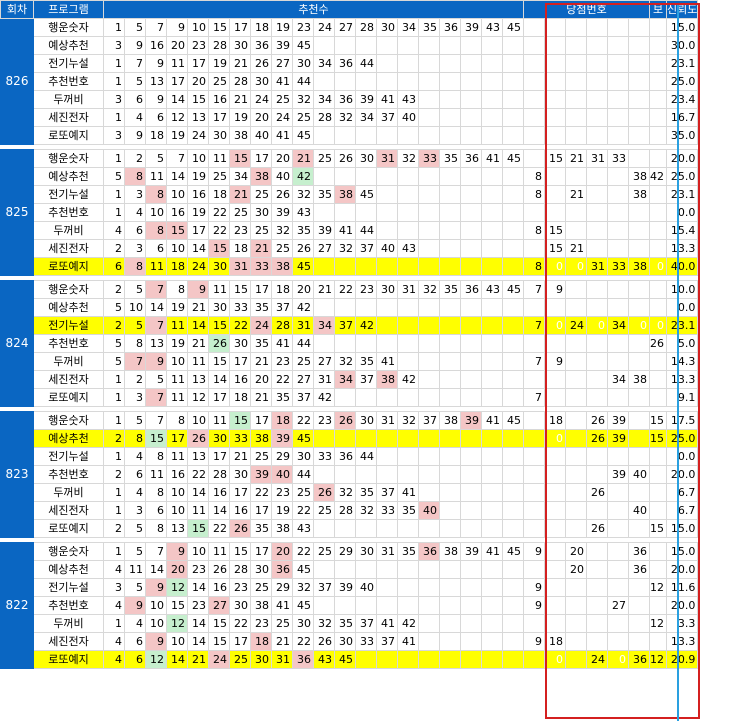 The image size is (744, 726). Describe the element at coordinates (350, 361) in the screenshot. I see `table-row: 두꺼비 5 7 9 10 11 15 17 21 23 25 27 32 35 41 7 9 14.3` at that location.